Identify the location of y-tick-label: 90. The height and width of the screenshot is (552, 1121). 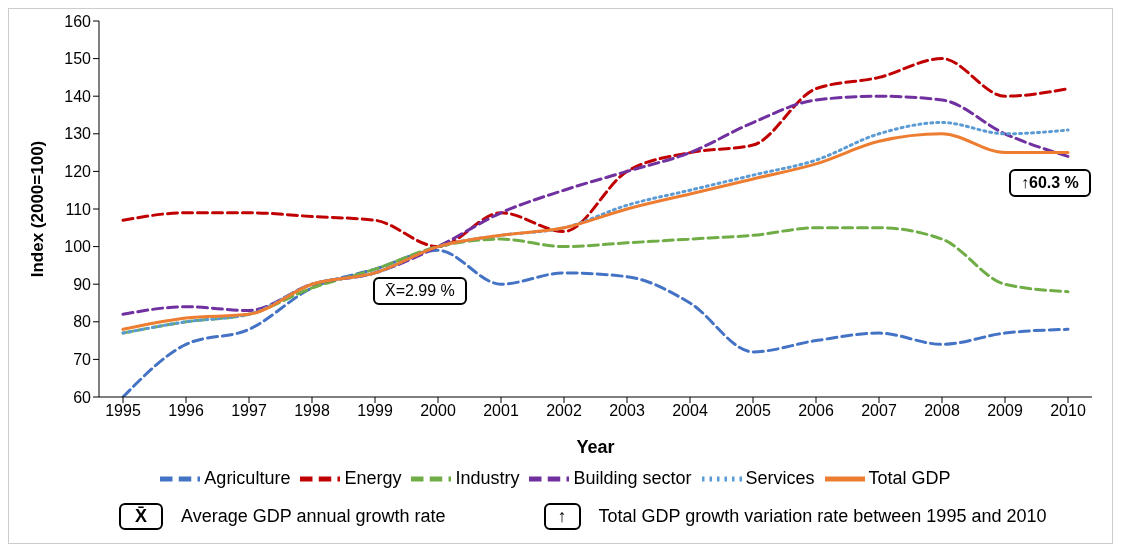
(82, 284).